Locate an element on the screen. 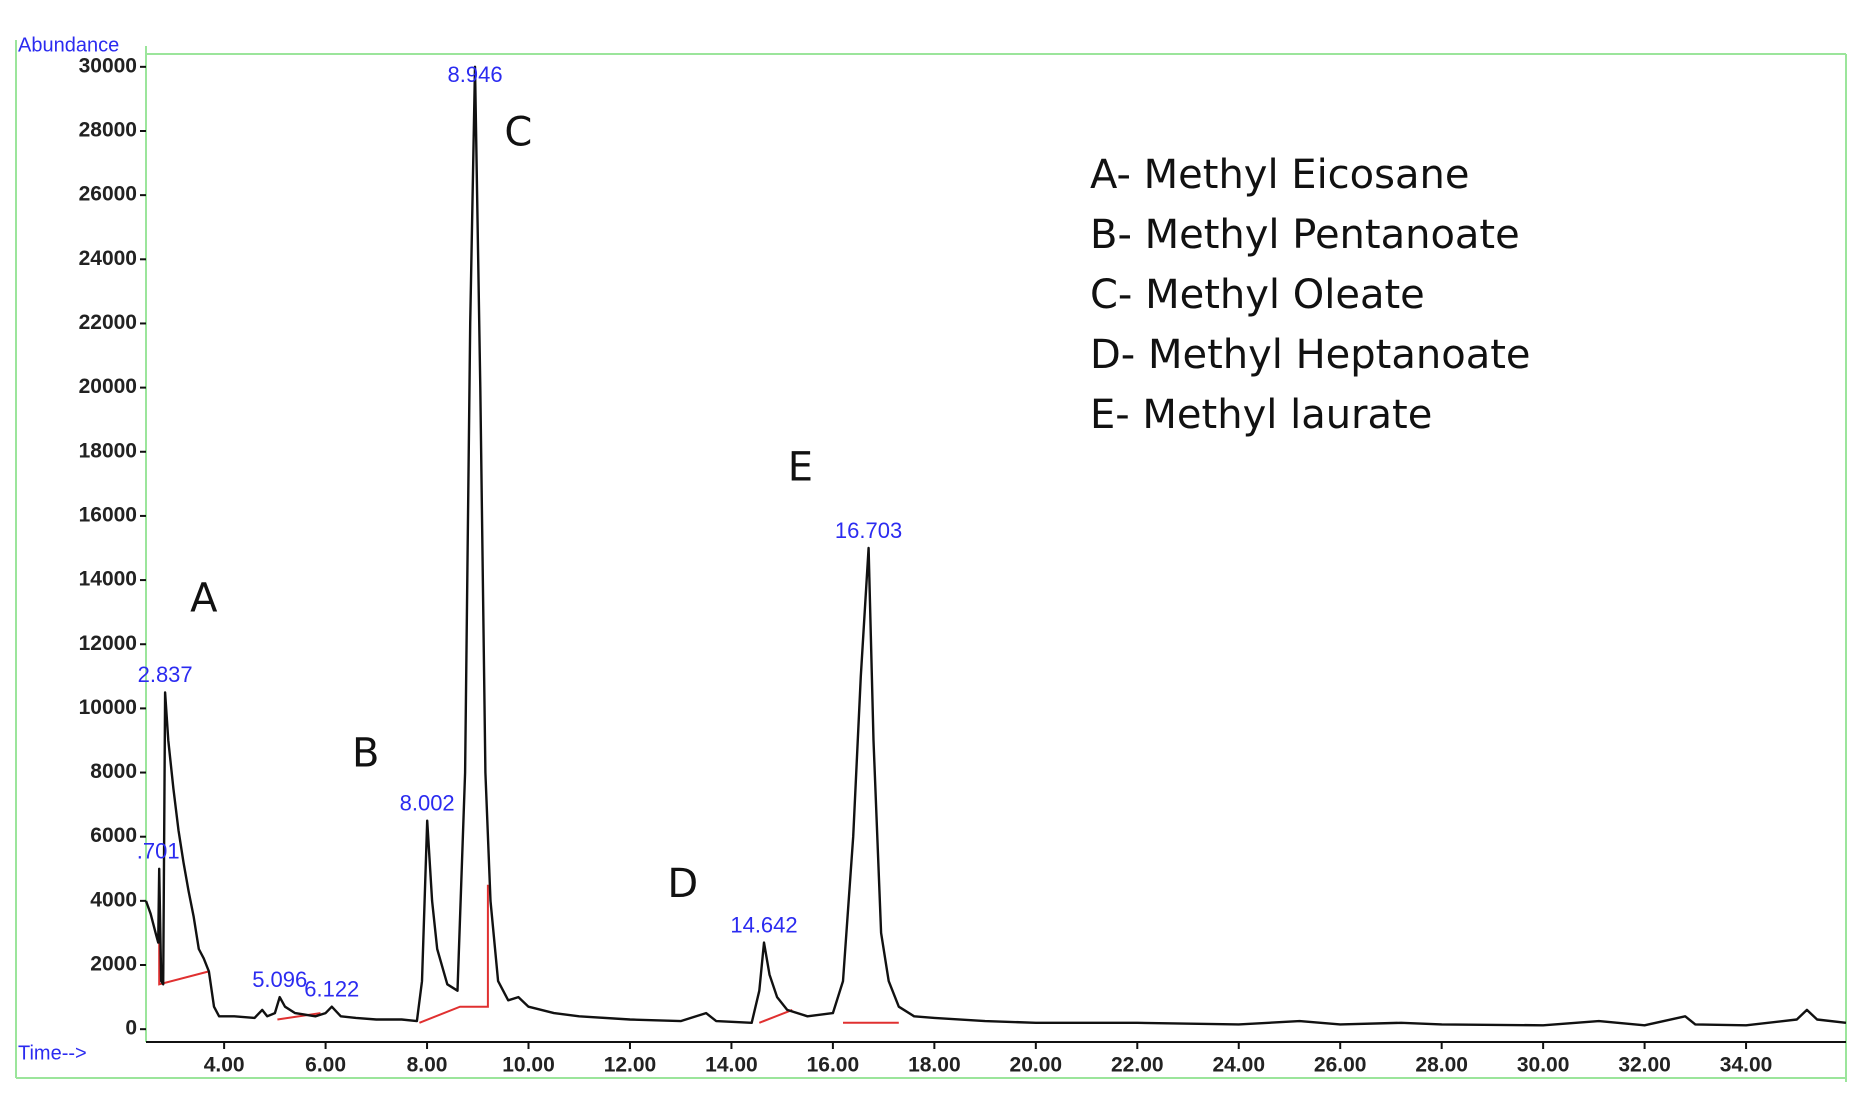 This screenshot has height=1100, width=1864. x-tick-label: 14.00 is located at coordinates (731, 1065).